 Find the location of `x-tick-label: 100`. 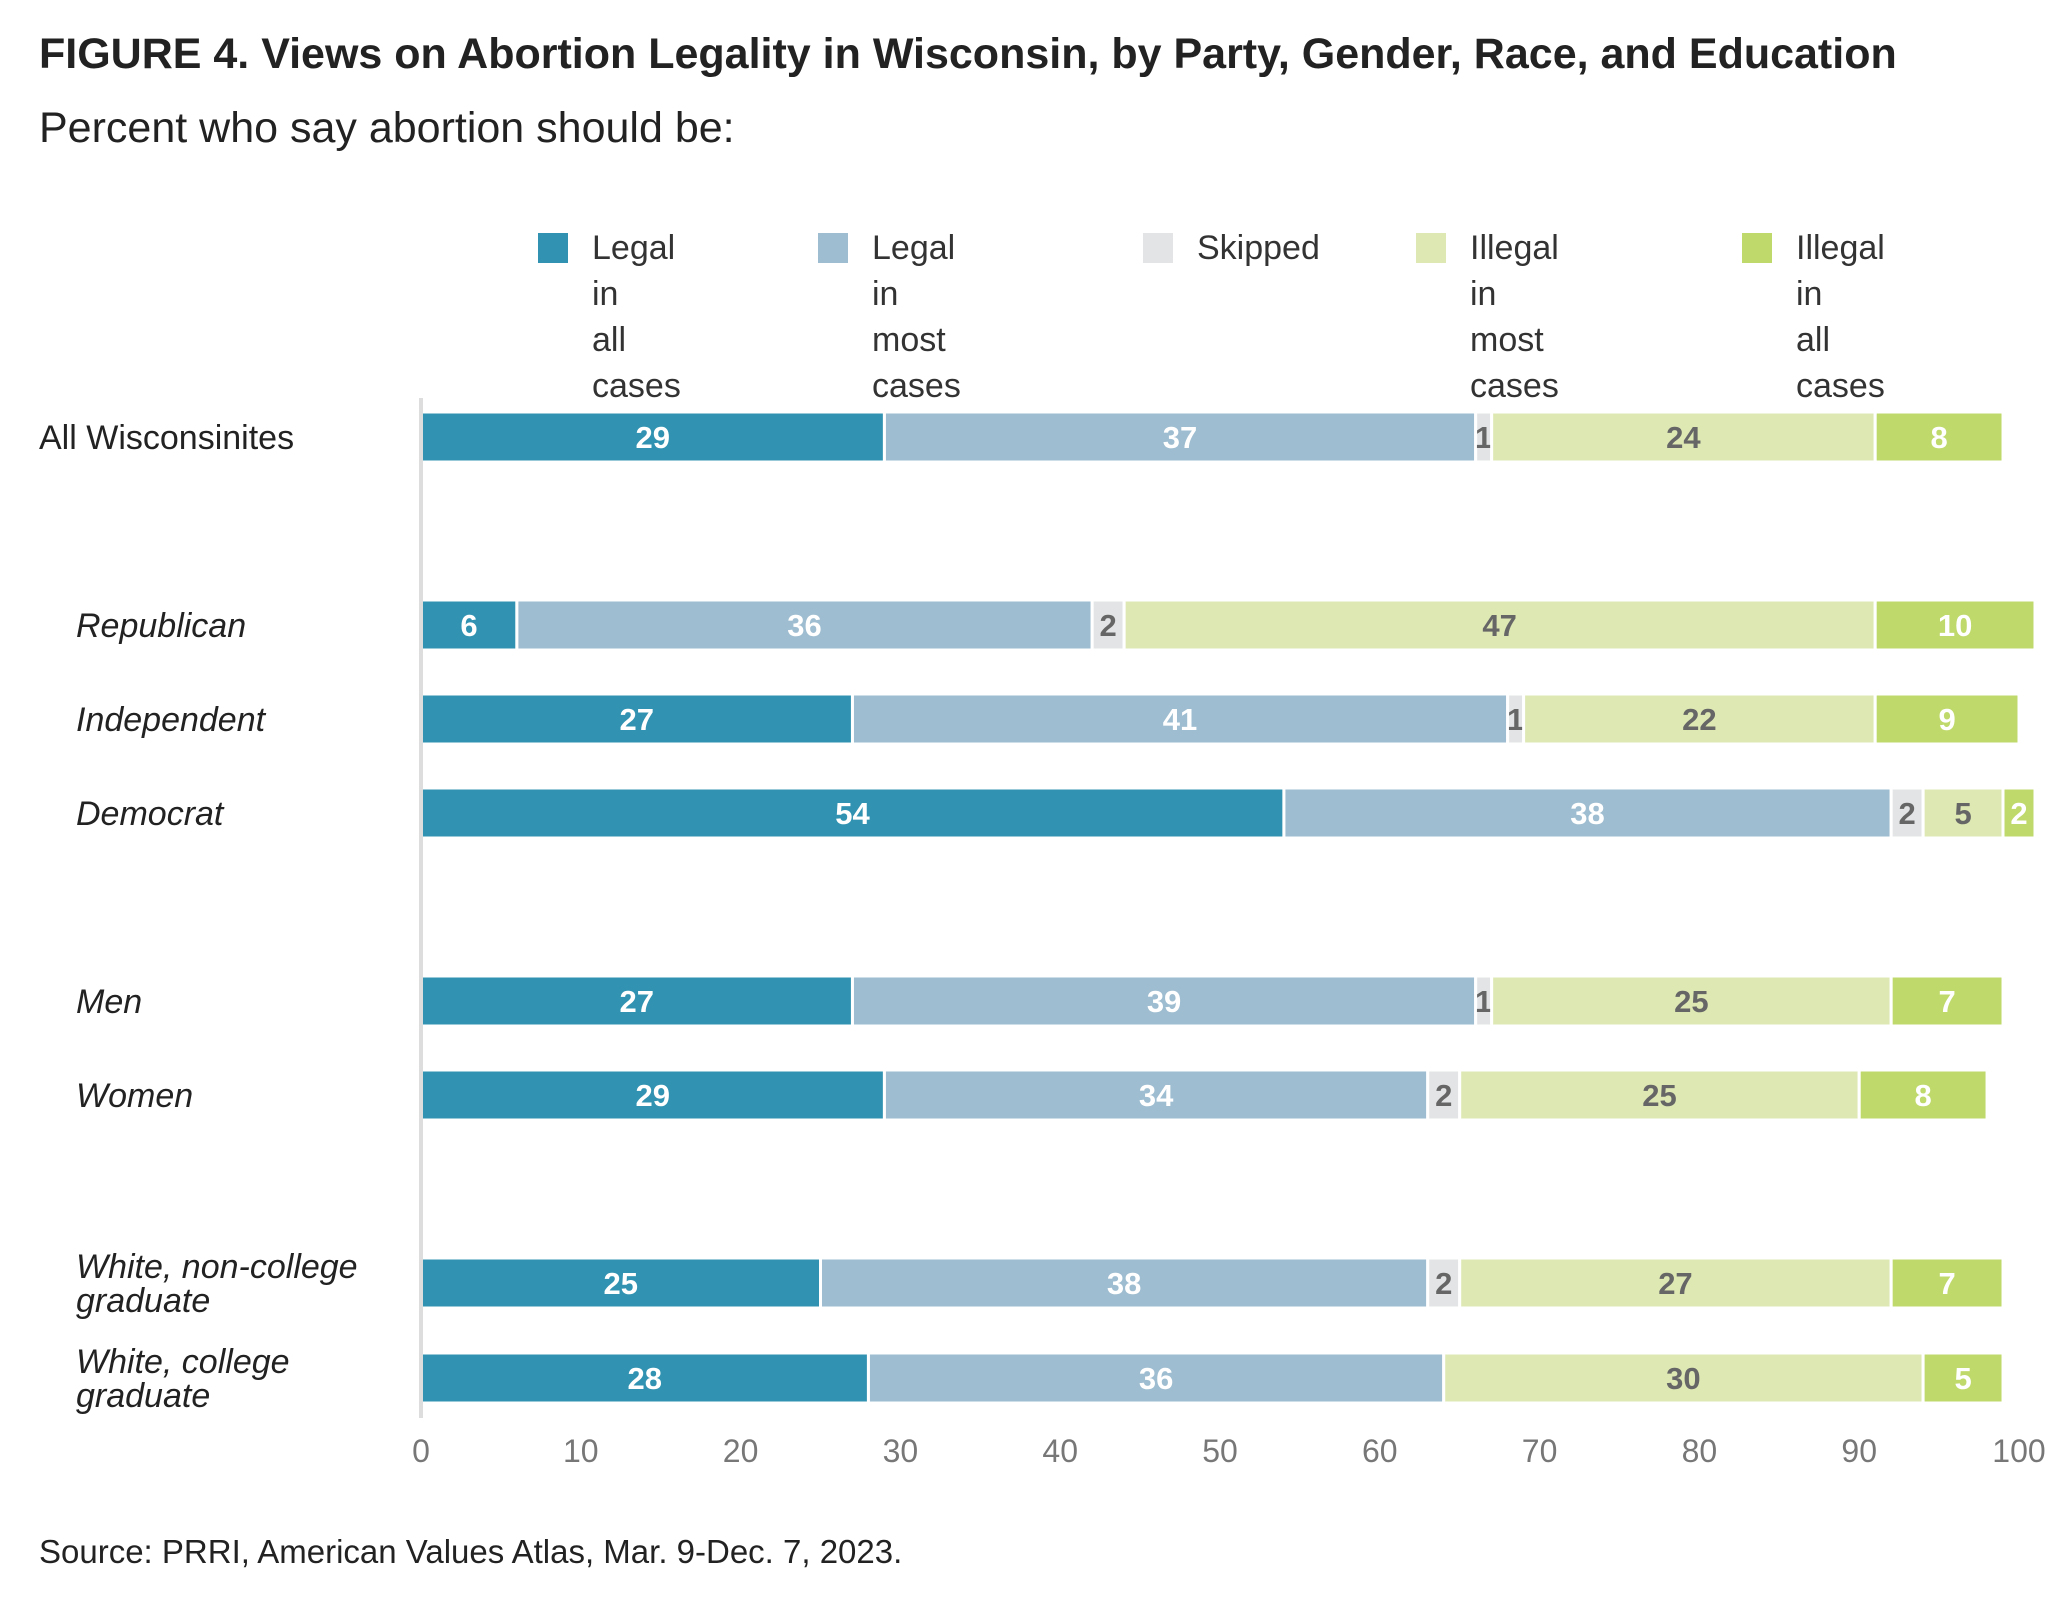

x-tick-label: 100 is located at coordinates (2018, 1451).